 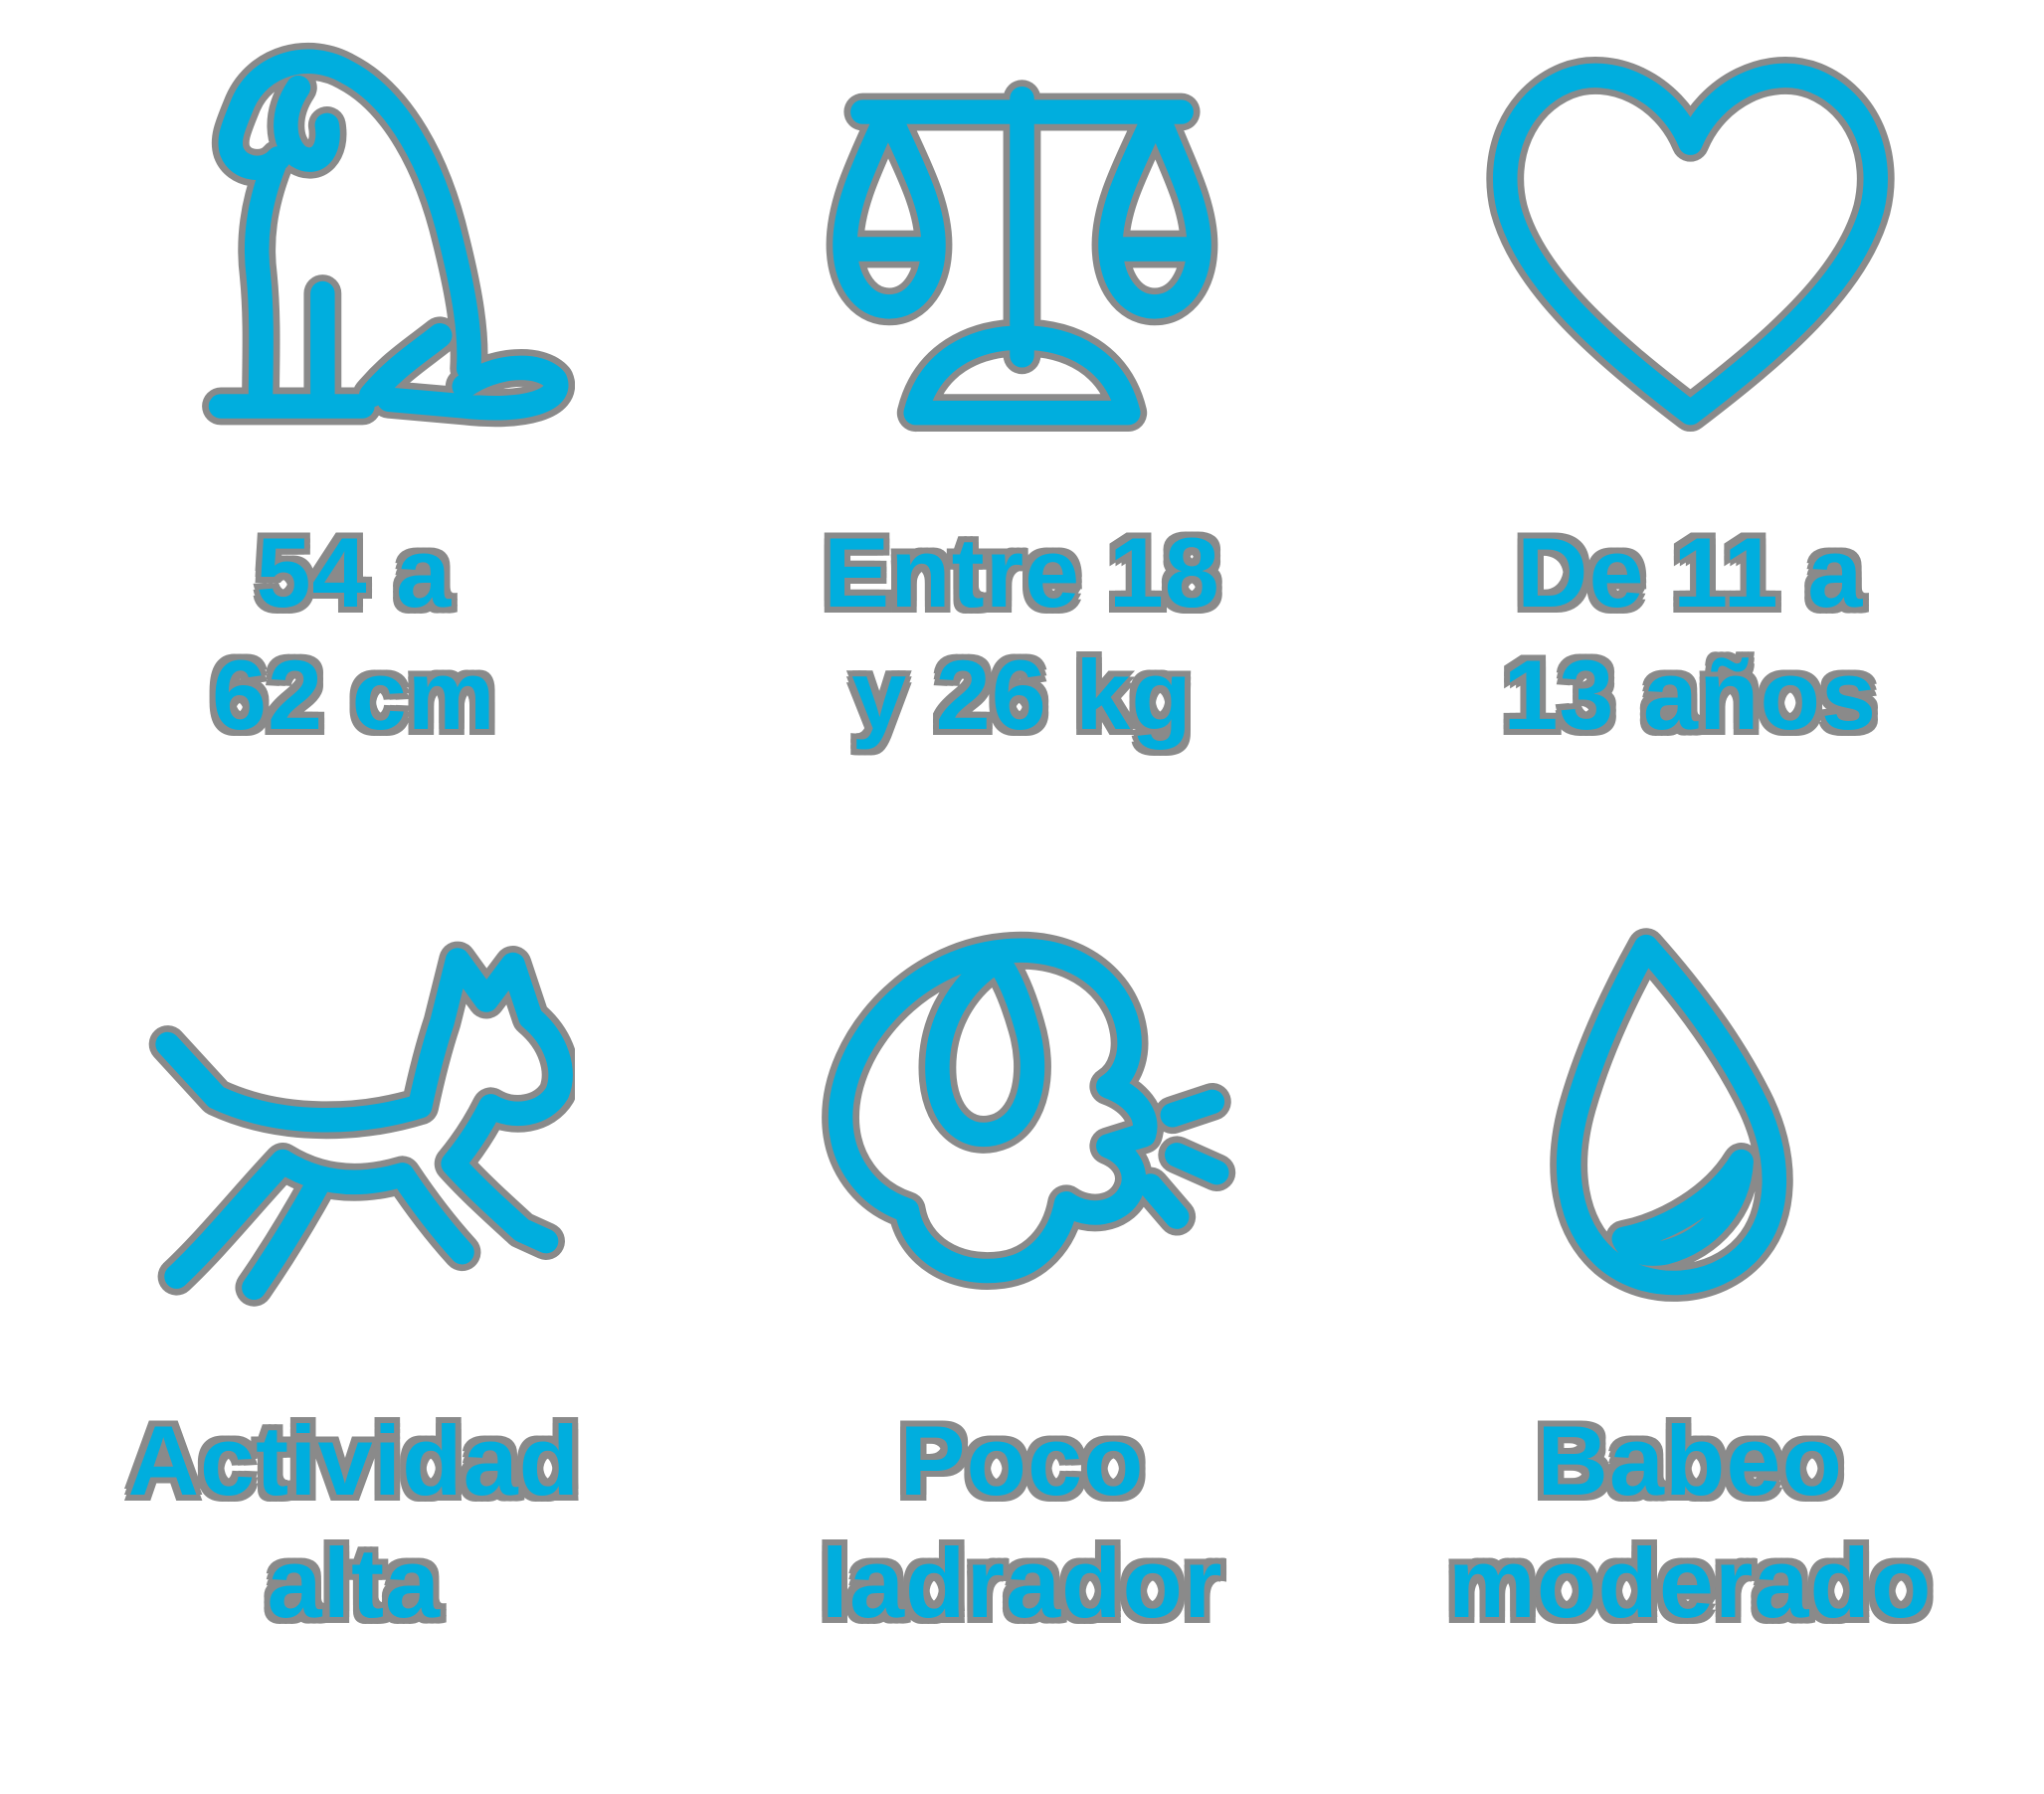 What do you see at coordinates (355, 1582) in the screenshot?
I see `trait-label-line2: alta` at bounding box center [355, 1582].